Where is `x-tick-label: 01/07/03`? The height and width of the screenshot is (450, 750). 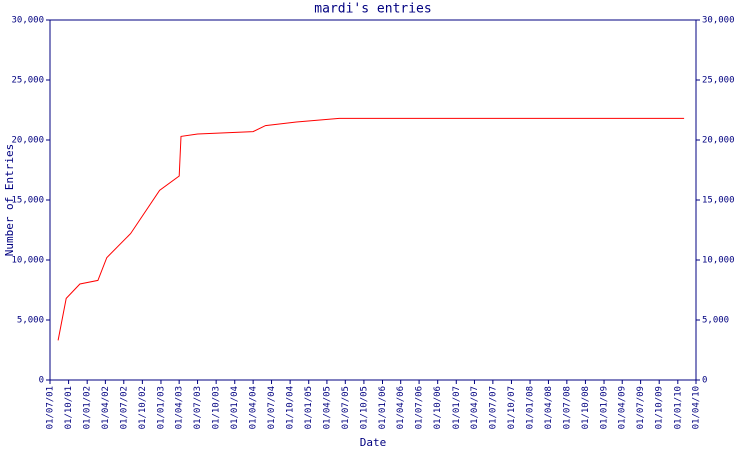 x-tick-label: 01/07/03 is located at coordinates (198, 407).